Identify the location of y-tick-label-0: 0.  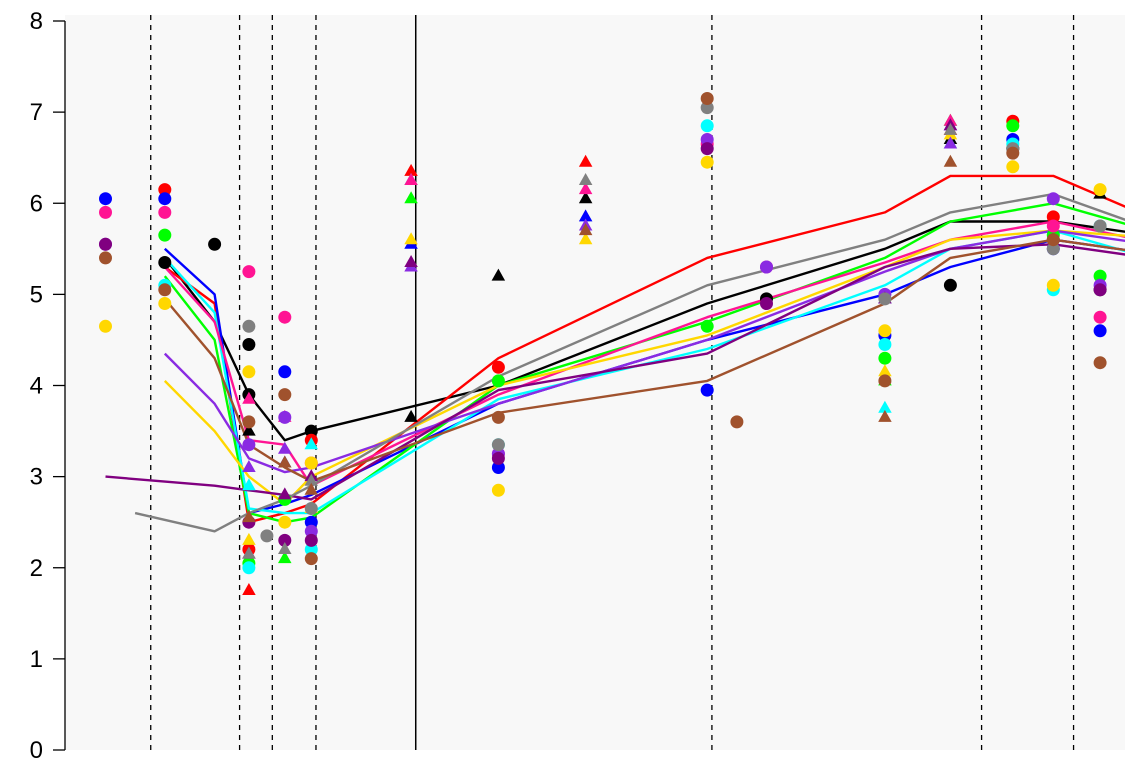
(36, 749).